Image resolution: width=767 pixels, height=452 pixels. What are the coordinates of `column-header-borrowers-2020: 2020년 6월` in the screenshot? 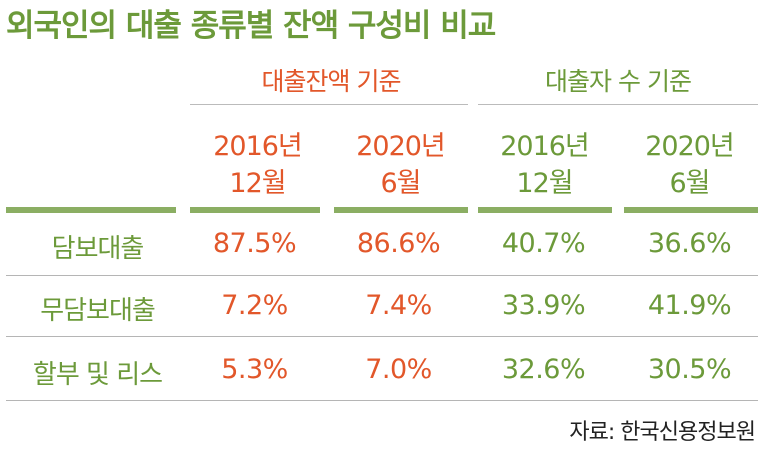 It's located at (689, 165).